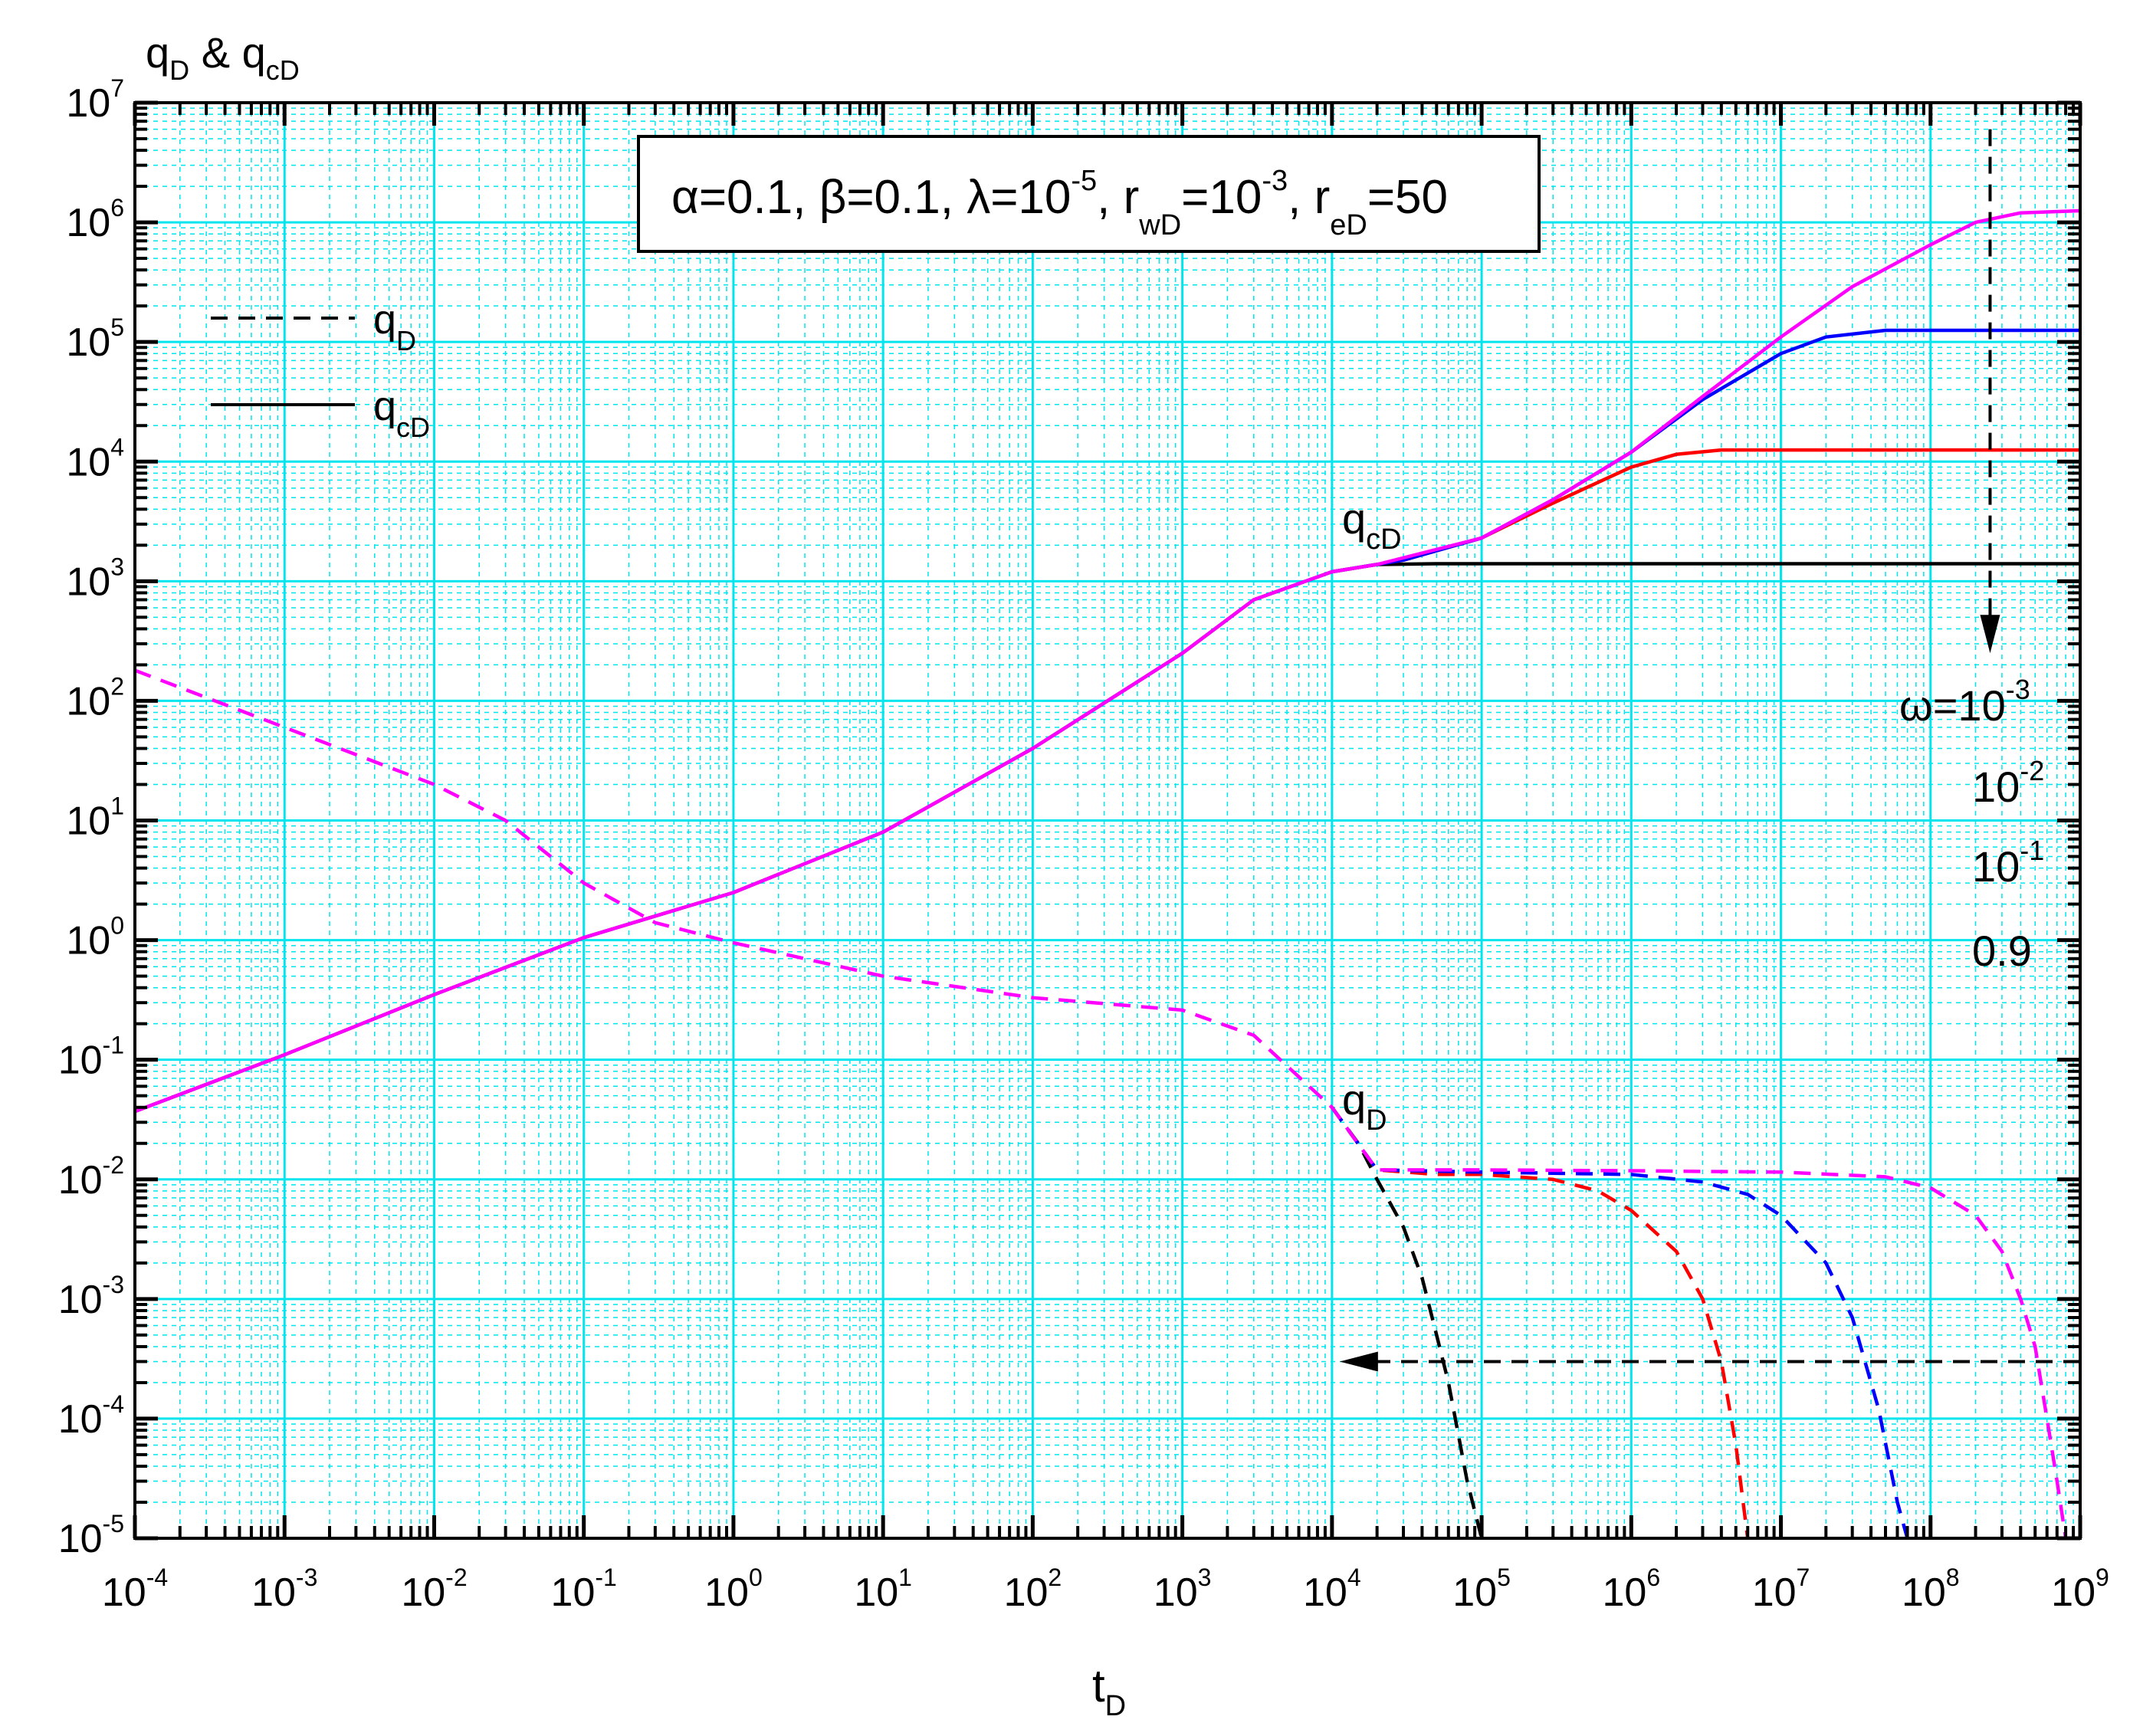 The height and width of the screenshot is (1736, 2130). I want to click on legend-label-sub: D, so click(406, 340).